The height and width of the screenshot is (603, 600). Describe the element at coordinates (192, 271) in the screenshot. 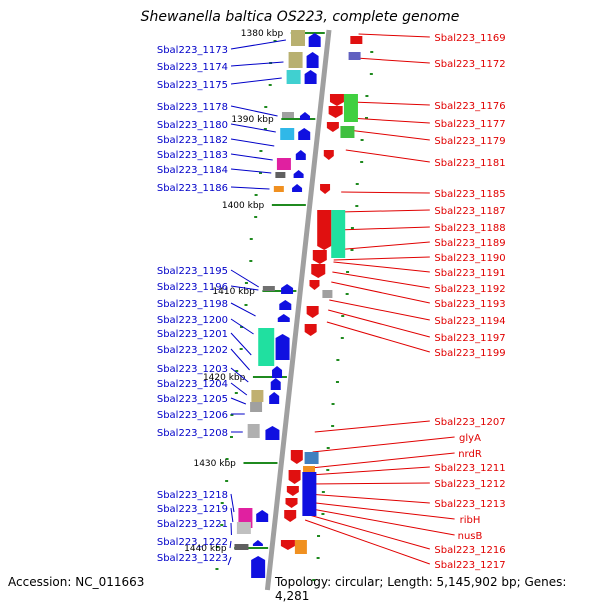

I see `gene-label-forward: Sbal223_1195` at that location.